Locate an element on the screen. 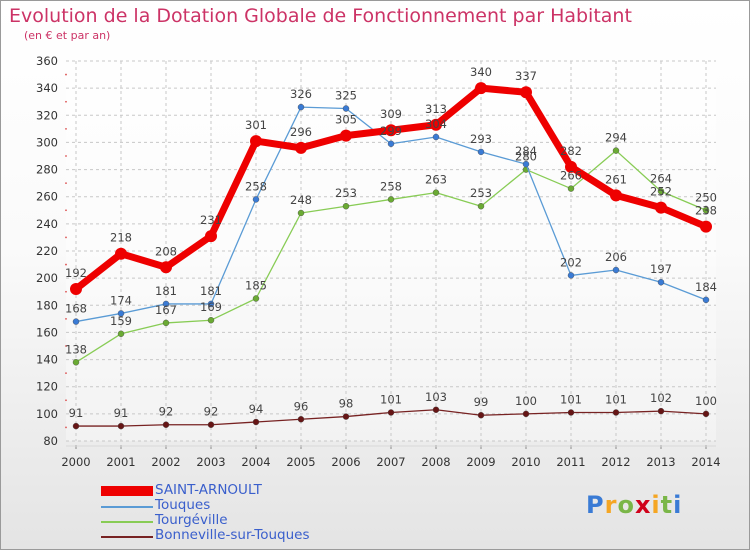  data-label-touques: 299 is located at coordinates (391, 131).